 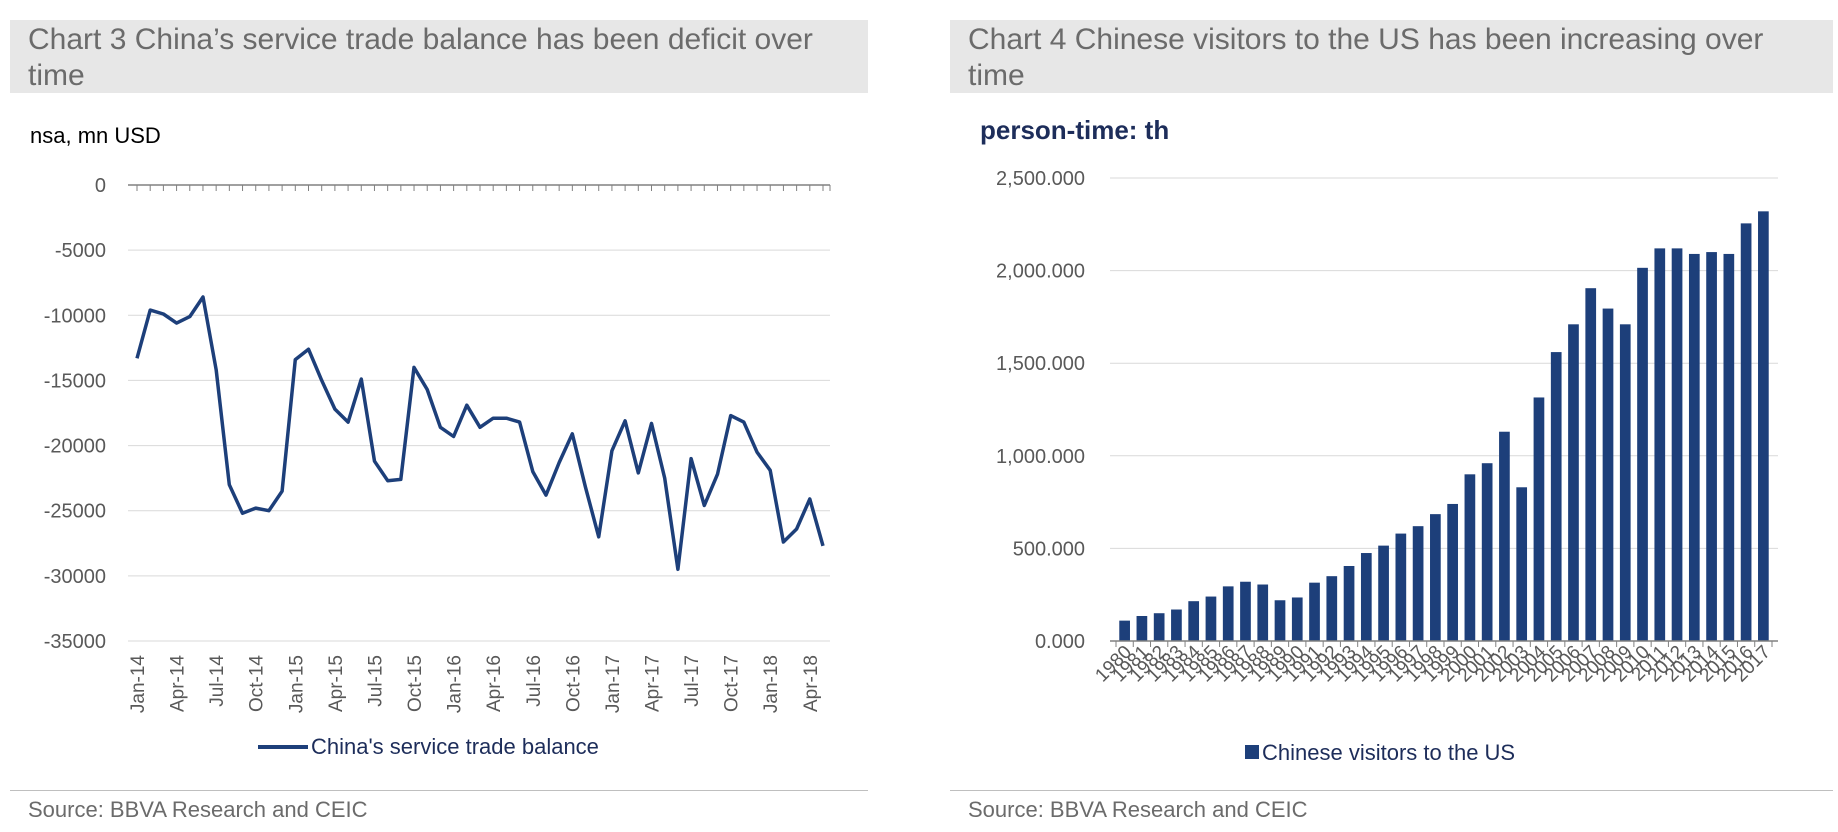 What do you see at coordinates (95, 135) in the screenshot?
I see `left-chart-unit-label: nsa, mn USD` at bounding box center [95, 135].